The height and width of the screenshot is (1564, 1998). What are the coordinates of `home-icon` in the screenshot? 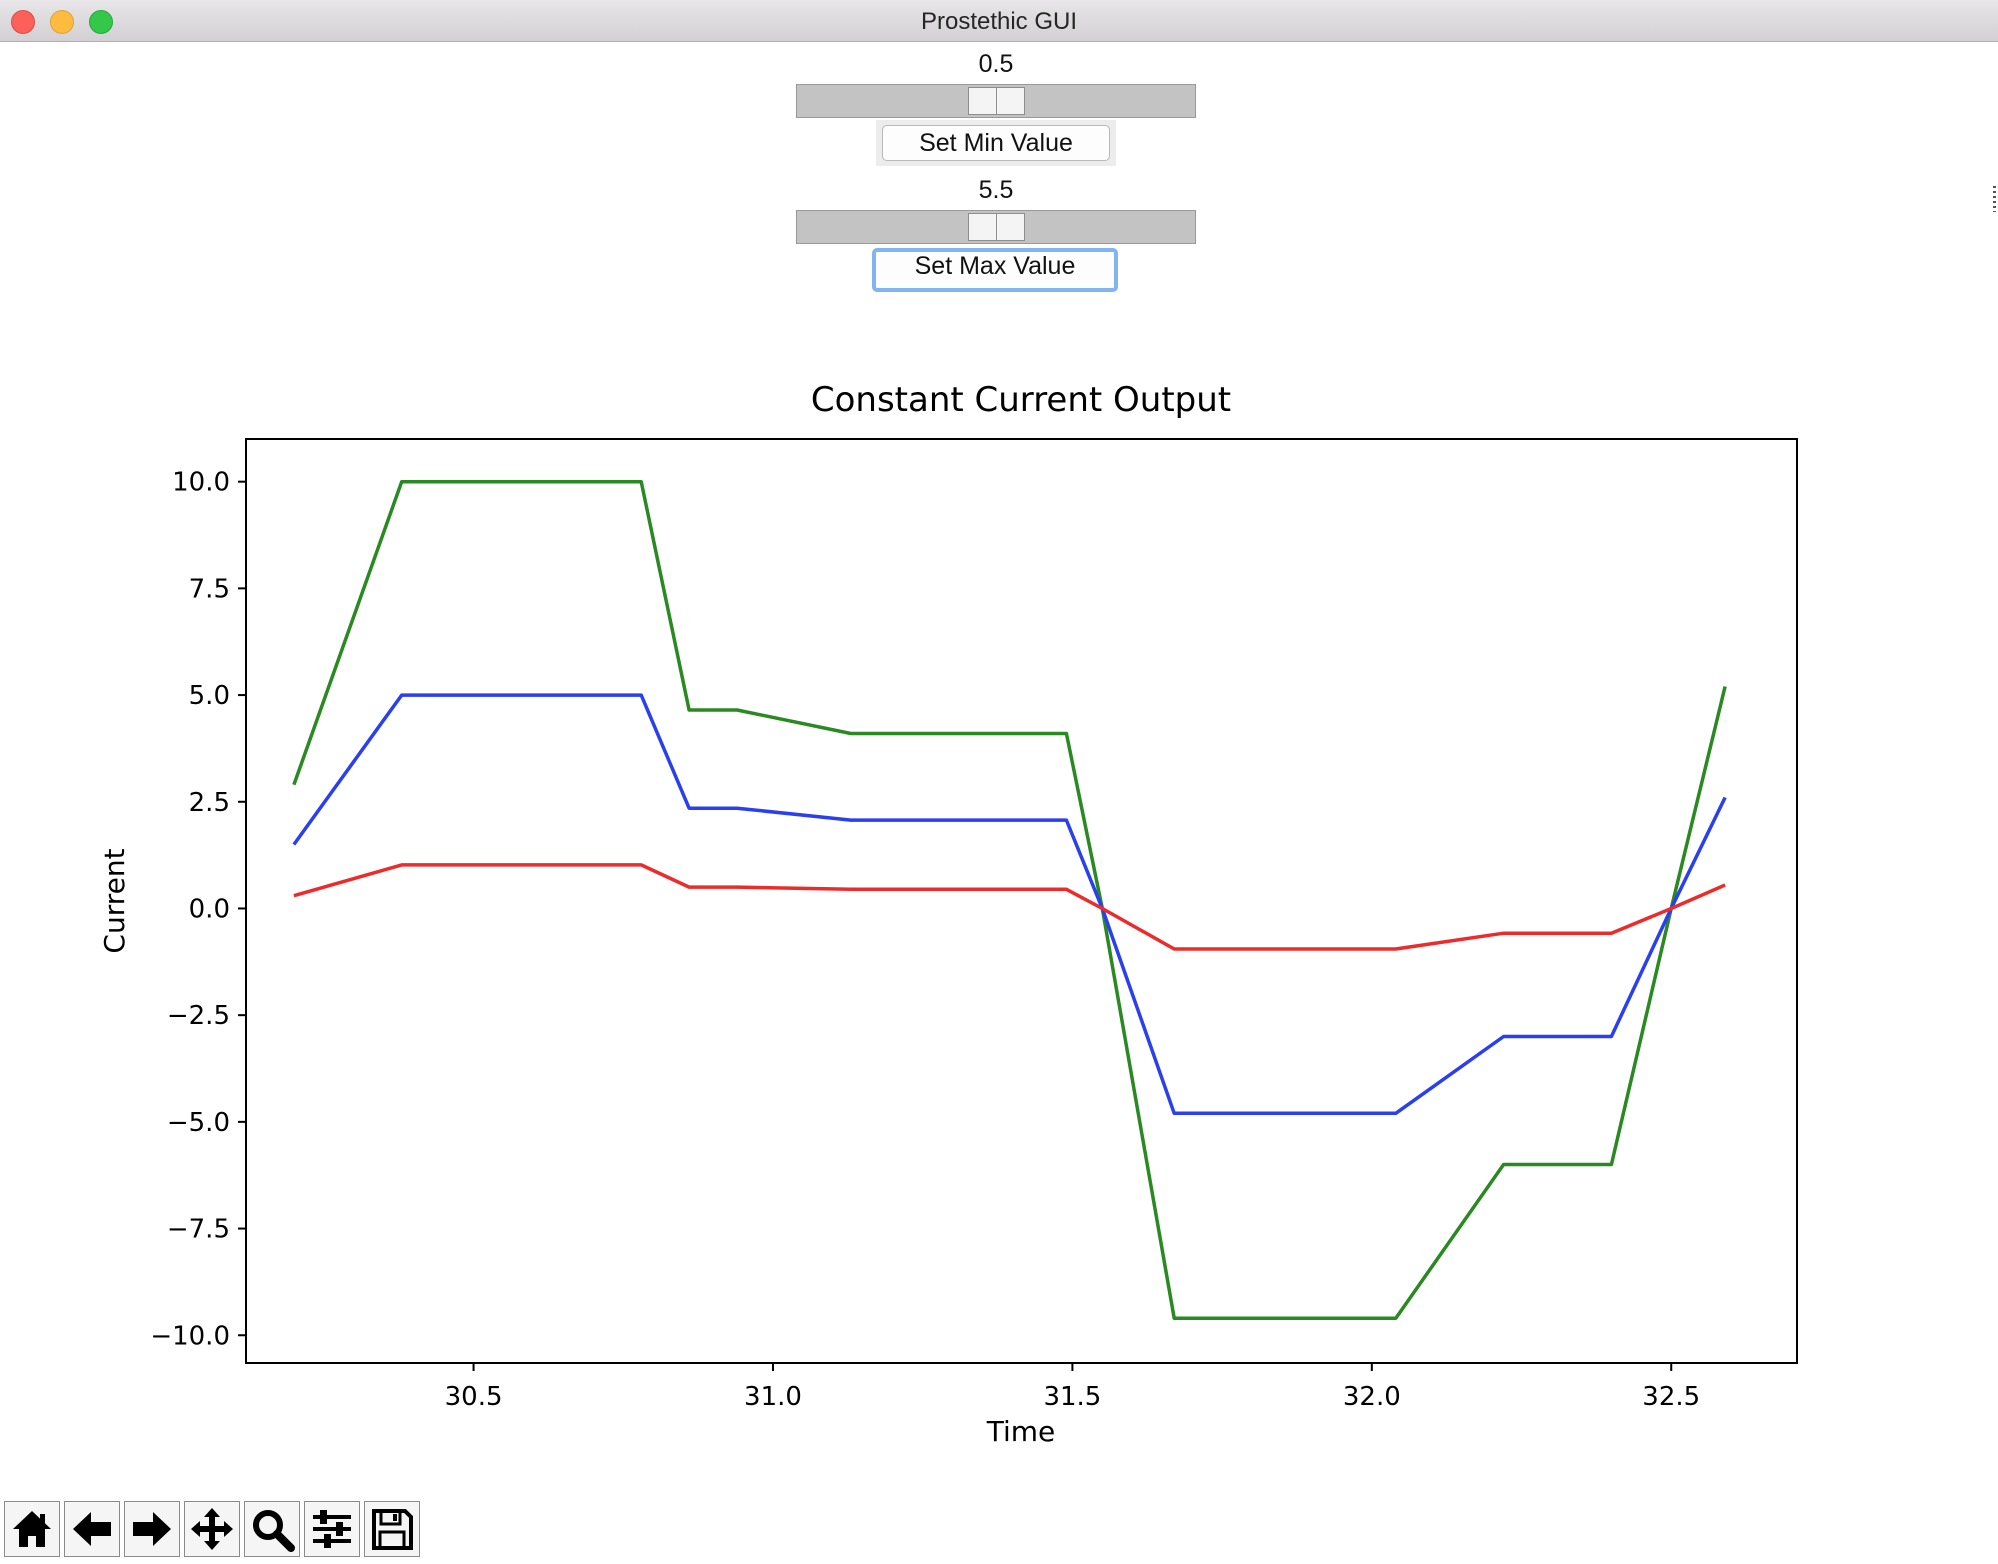 It's located at (32, 1529).